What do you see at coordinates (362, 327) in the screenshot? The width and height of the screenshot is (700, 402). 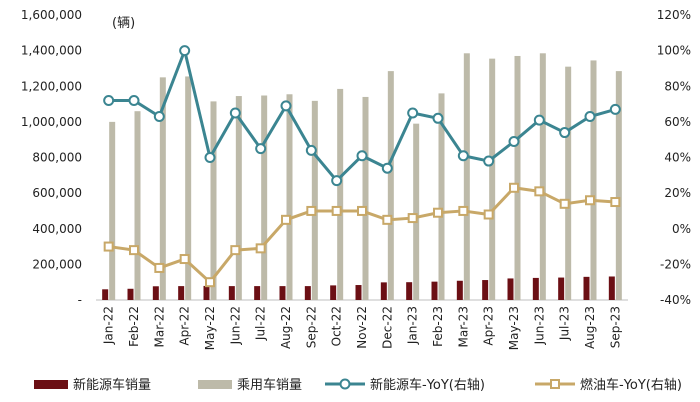 I see `x-tick-label: Nov-22` at bounding box center [362, 327].